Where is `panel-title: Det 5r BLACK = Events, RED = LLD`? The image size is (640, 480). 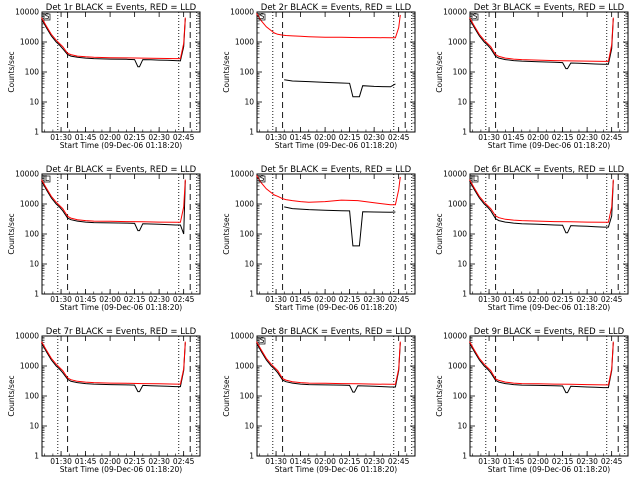 panel-title: Det 5r BLACK = Events, RED = LLD is located at coordinates (336, 170).